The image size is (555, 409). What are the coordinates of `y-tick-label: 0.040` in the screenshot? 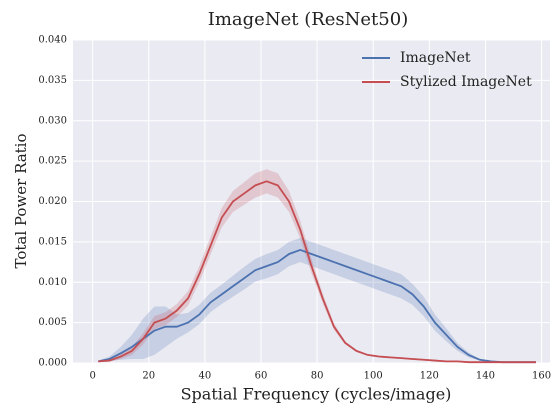 It's located at (52, 40).